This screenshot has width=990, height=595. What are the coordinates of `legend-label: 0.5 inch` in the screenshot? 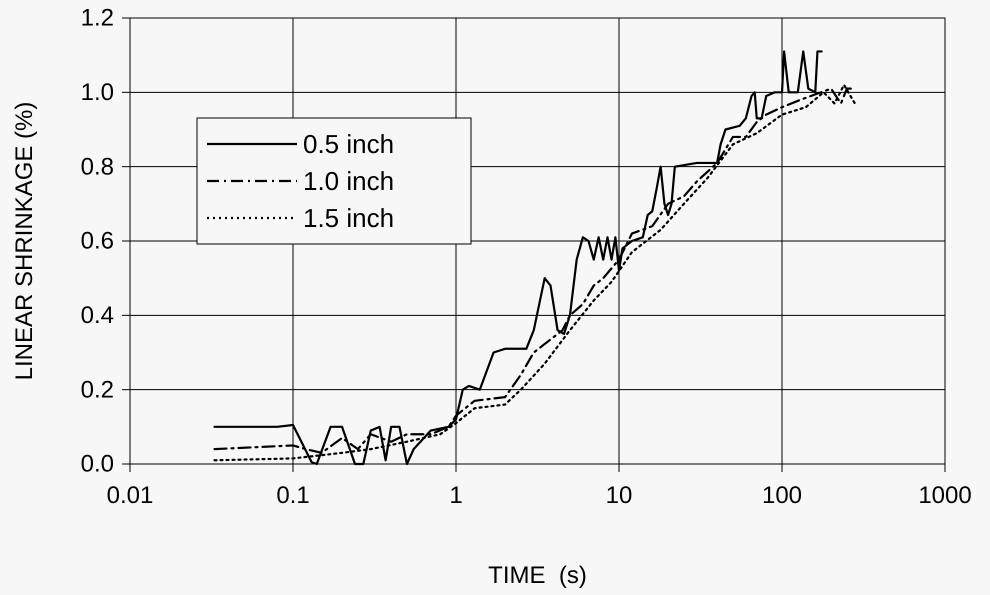 It's located at (348, 144).